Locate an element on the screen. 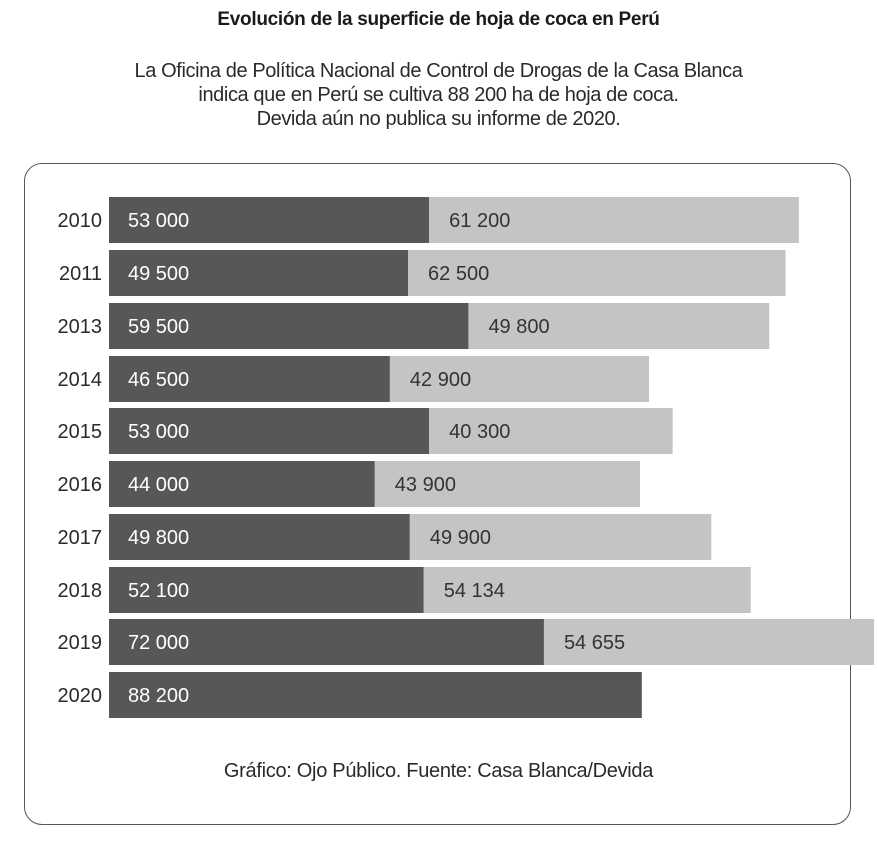 This screenshot has height=848, width=877. category-label: 2010 is located at coordinates (80, 221).